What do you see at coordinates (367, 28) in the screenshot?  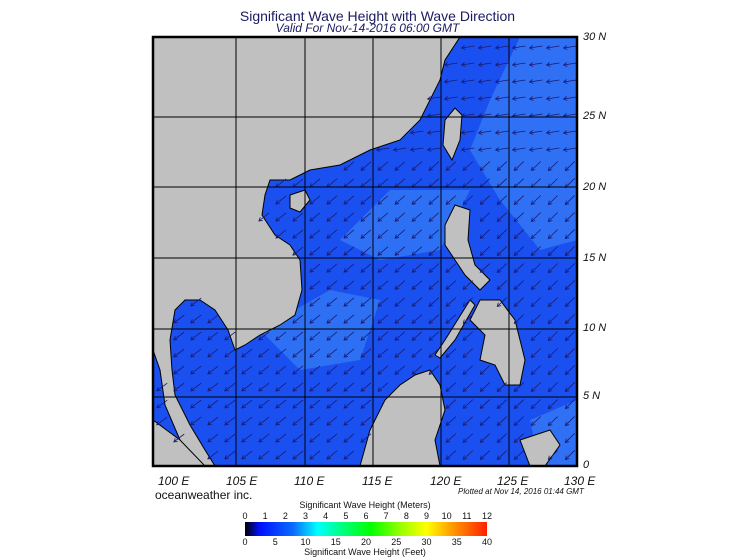 I see `map-subtitle: Valid For Nov-14-2016 06:00 GMT` at bounding box center [367, 28].